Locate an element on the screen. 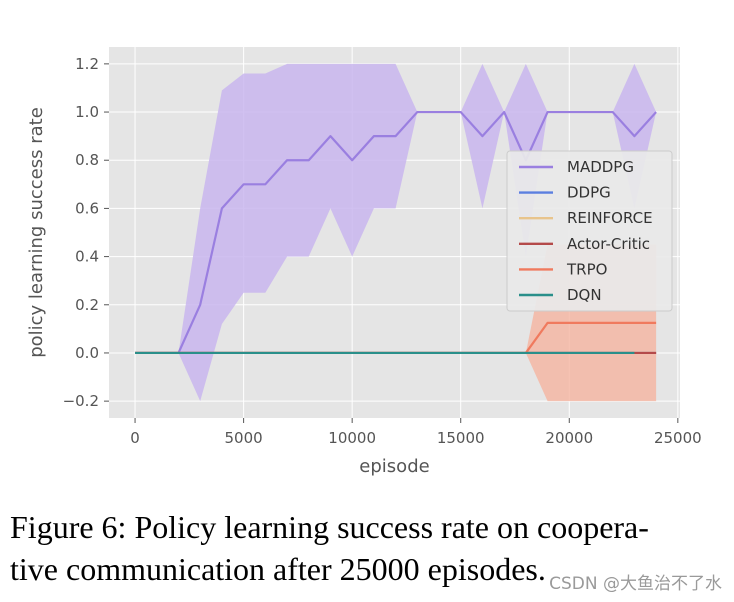 Image resolution: width=734 pixels, height=602 pixels. y-tick-label: 0.0 is located at coordinates (87, 353).